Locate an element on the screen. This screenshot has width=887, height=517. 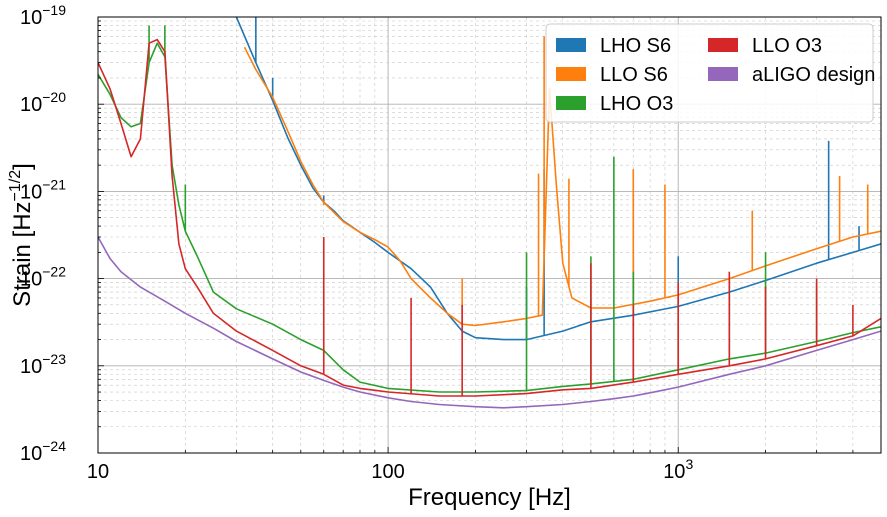
y-axis-label-sup: −1/2 is located at coordinates (15, 186).